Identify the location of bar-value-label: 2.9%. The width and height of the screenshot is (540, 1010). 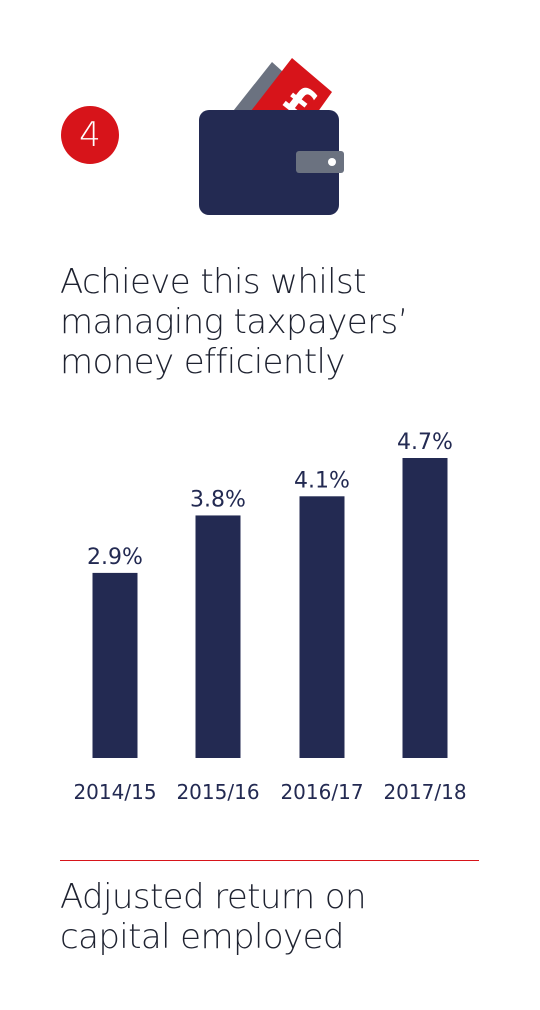
(115, 557).